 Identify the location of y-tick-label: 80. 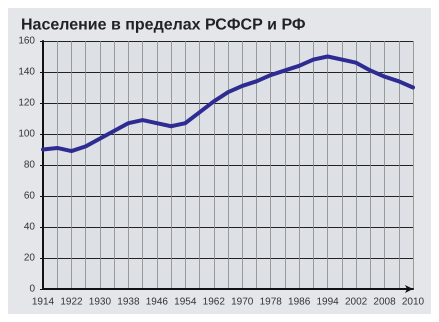
(30, 165).